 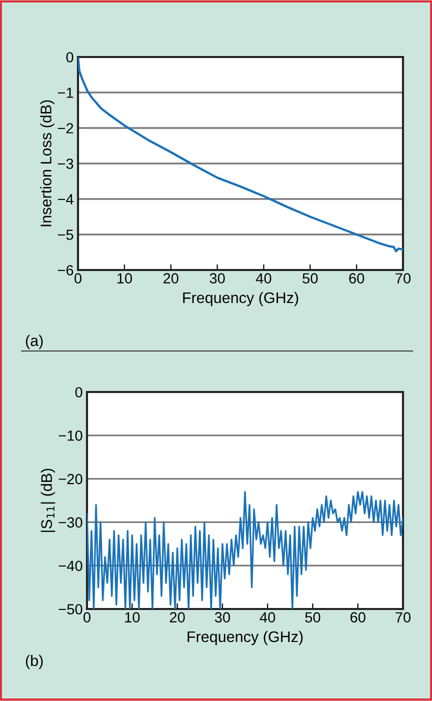 I want to click on y-tick-label: −10, so click(x=70, y=435).